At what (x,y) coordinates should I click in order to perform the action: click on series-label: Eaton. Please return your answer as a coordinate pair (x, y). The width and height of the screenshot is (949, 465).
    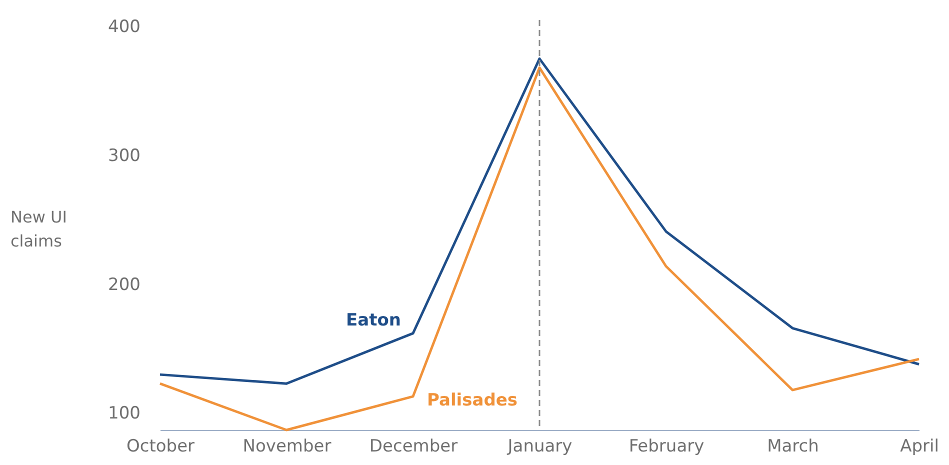
    Looking at the image, I should click on (373, 320).